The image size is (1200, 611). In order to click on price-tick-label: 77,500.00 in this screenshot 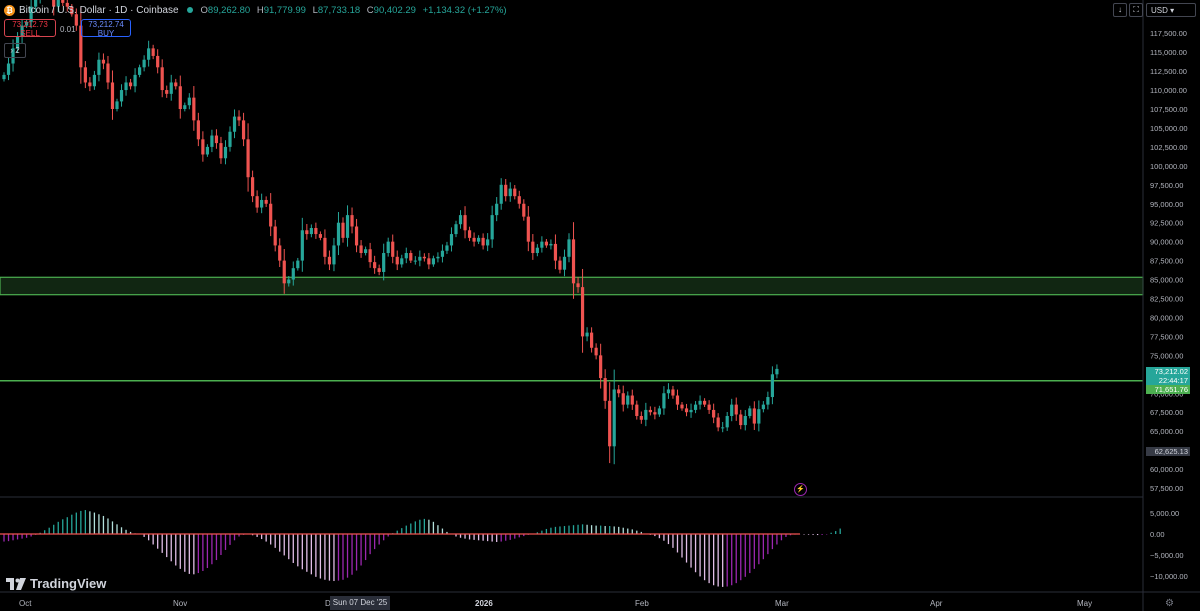, I will do `click(1166, 336)`.